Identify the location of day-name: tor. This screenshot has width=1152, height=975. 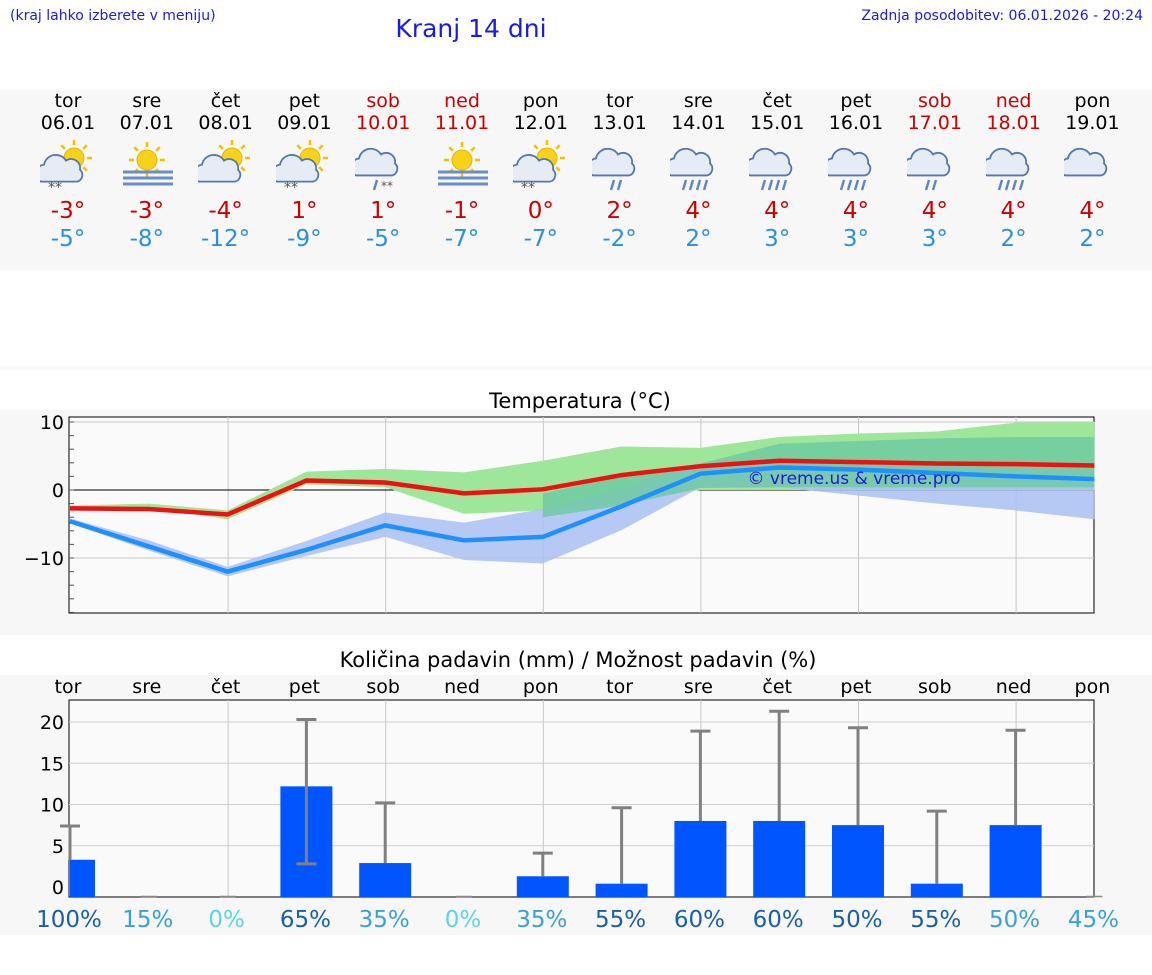
(620, 101).